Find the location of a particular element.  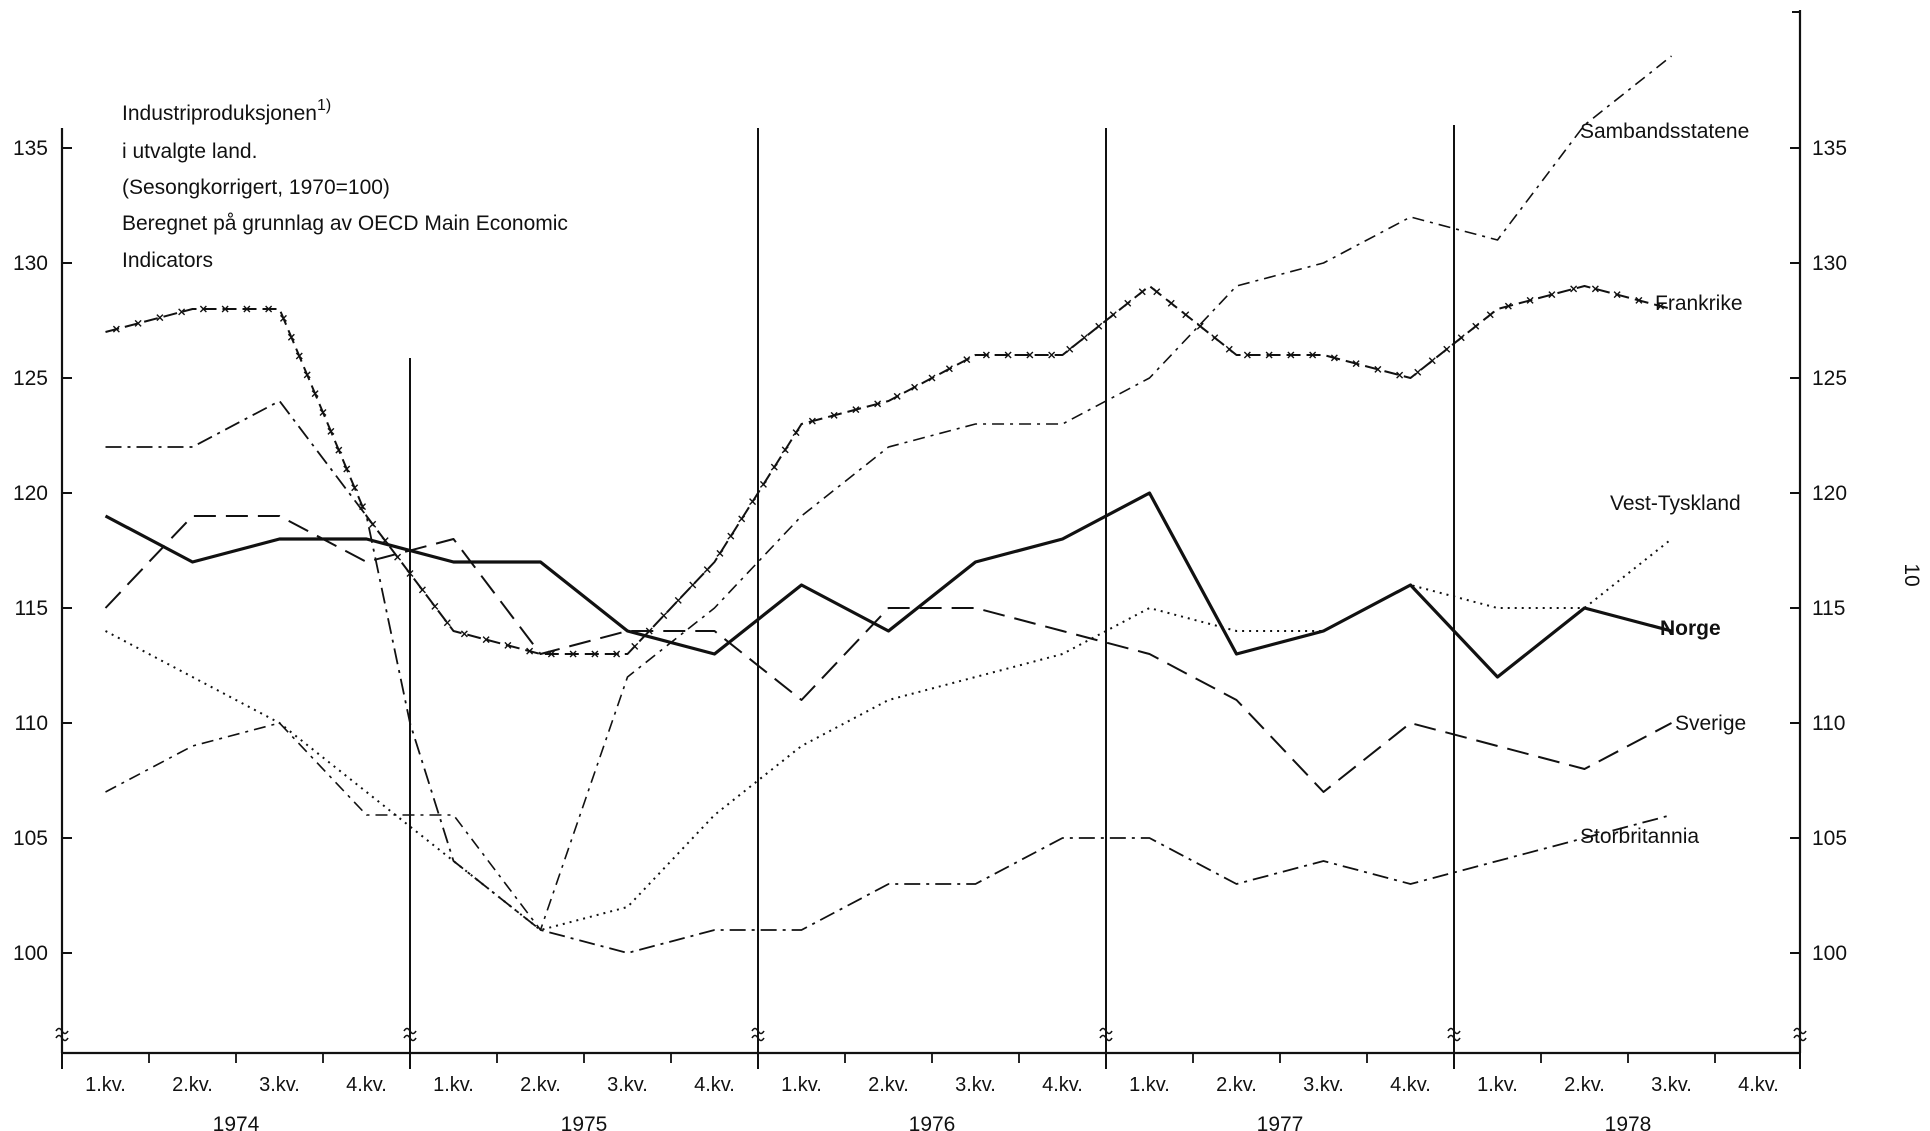

y-tick-label-right: 130 is located at coordinates (1829, 263).